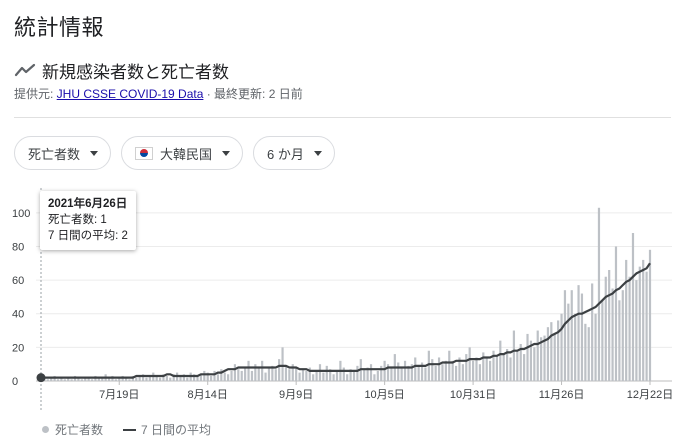  Describe the element at coordinates (63, 153) in the screenshot. I see `metric-dropdown: 死亡者数` at that location.